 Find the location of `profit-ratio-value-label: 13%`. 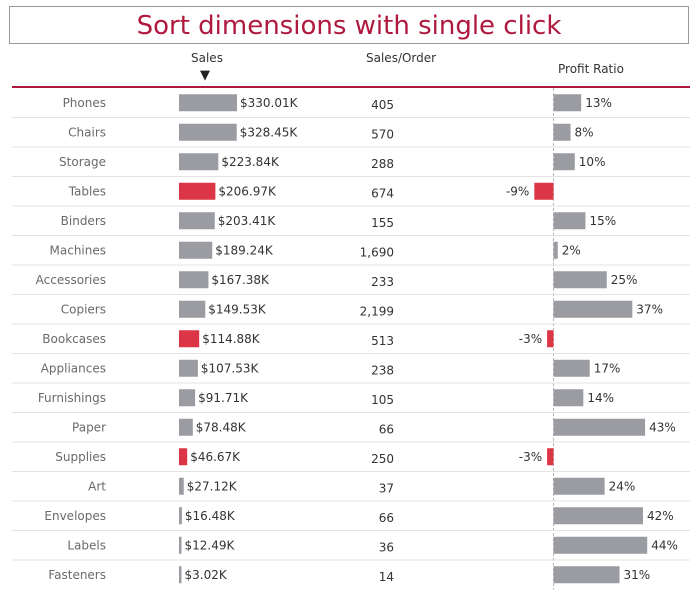

profit-ratio-value-label: 13% is located at coordinates (598, 103).